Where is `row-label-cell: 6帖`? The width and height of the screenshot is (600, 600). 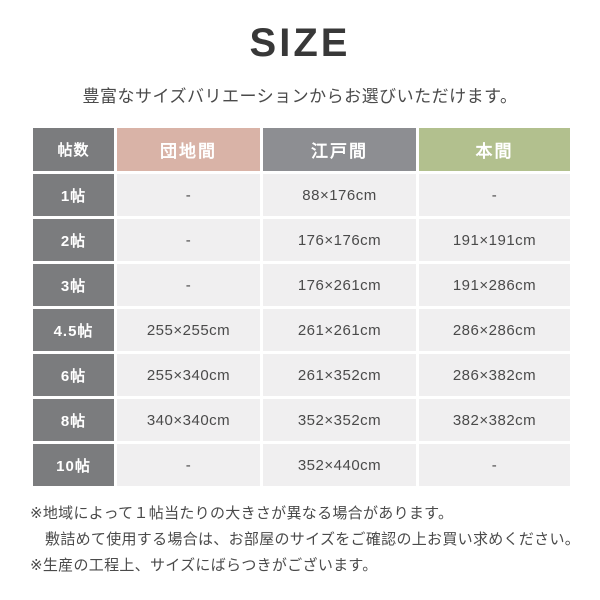 row-label-cell: 6帖 is located at coordinates (73, 375).